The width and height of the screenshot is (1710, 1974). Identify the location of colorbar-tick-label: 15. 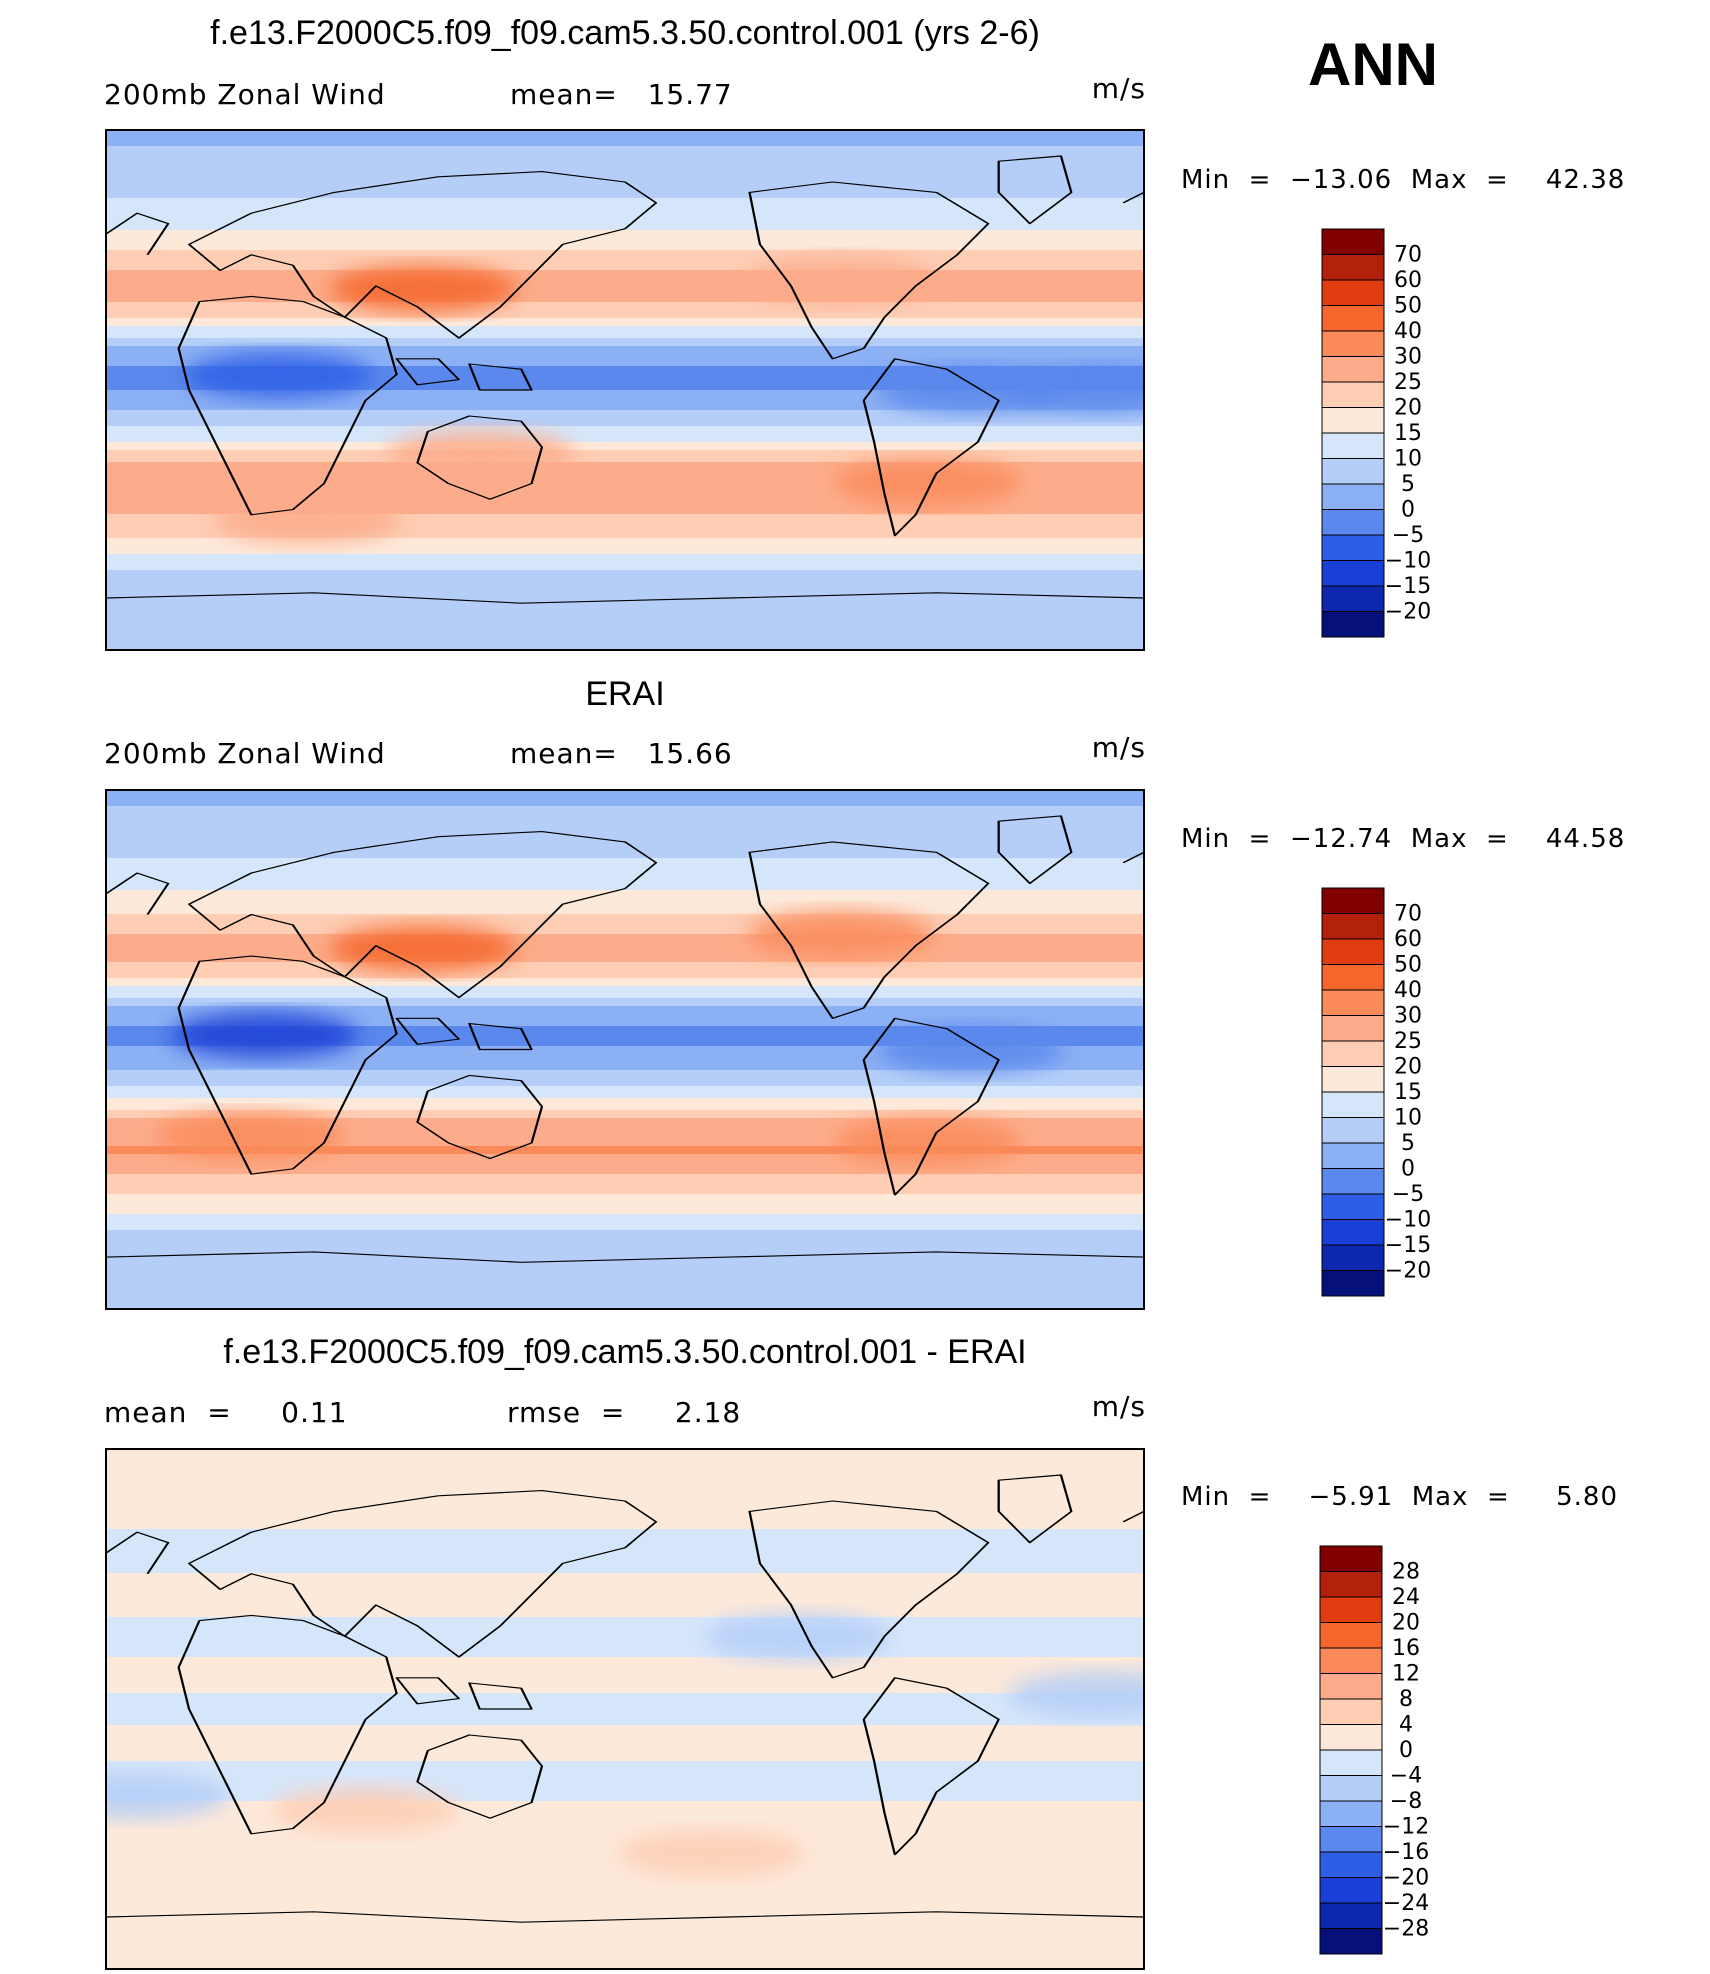
(1408, 1092).